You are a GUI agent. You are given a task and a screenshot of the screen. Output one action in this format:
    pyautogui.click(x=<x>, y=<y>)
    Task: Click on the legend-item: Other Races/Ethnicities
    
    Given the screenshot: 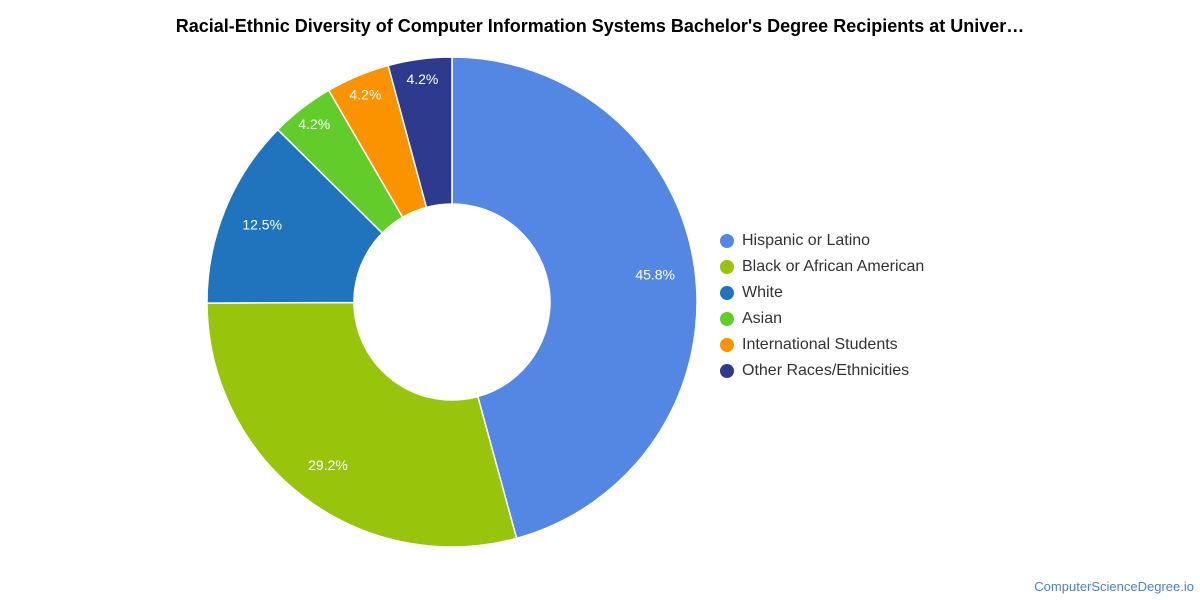 What is the action you would take?
    pyautogui.click(x=822, y=371)
    